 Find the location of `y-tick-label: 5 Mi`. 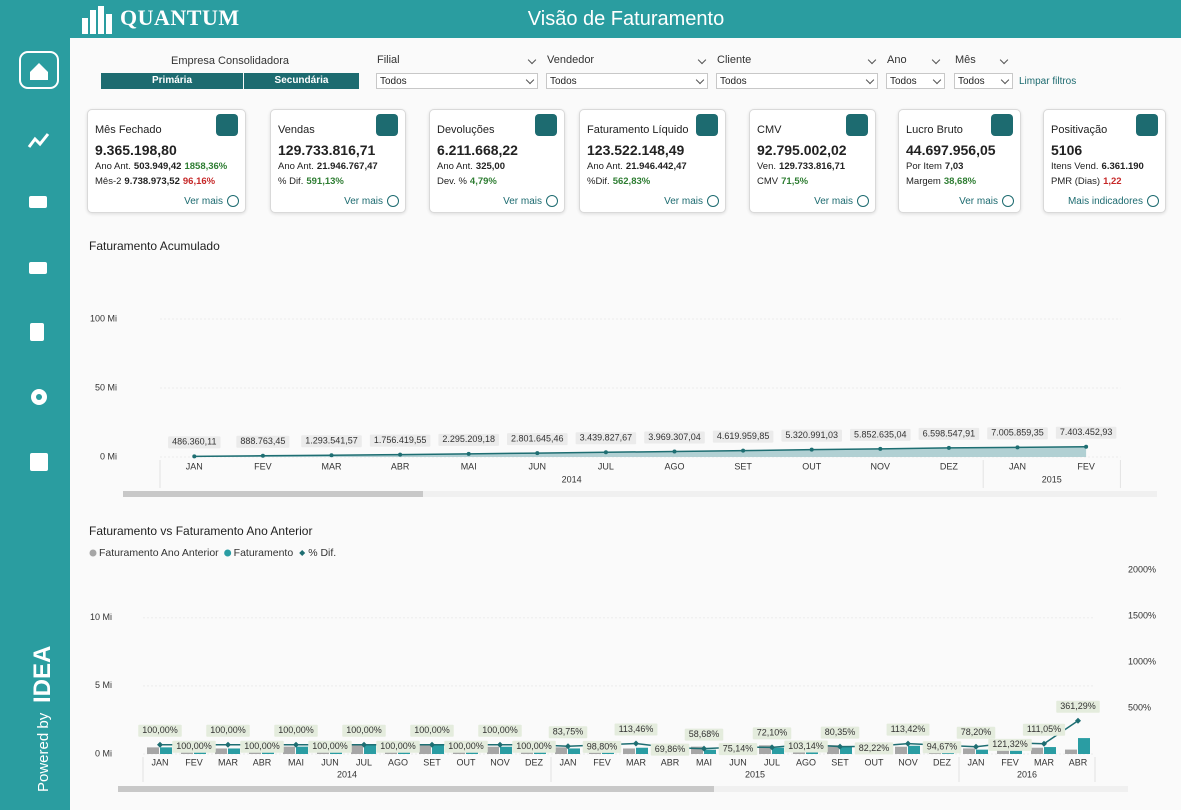

y-tick-label: 5 Mi is located at coordinates (103, 685).